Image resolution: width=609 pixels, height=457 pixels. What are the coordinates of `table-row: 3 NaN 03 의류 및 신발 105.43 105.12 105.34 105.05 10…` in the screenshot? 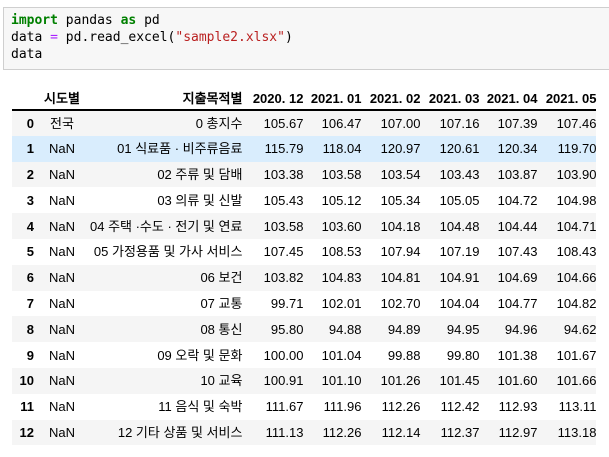 It's located at (304, 200).